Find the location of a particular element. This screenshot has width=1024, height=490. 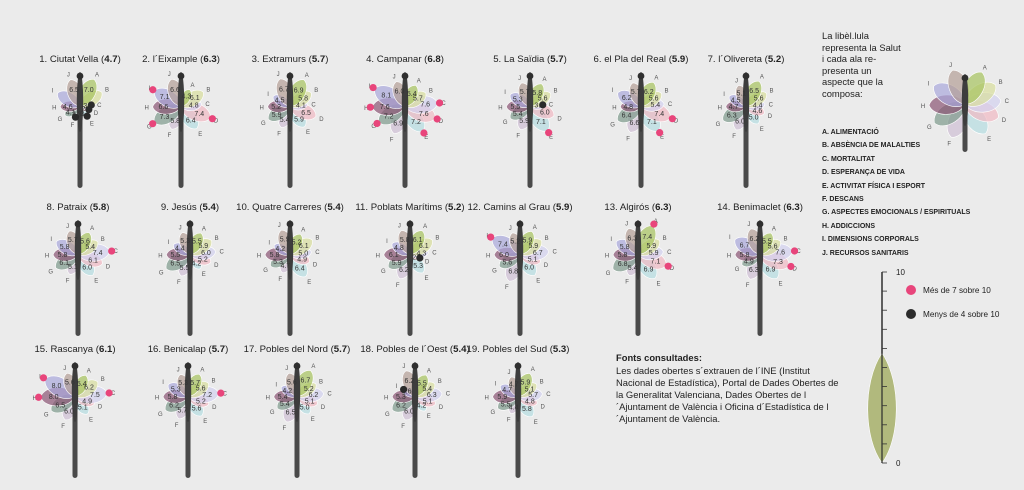

wing-value: 6.5 is located at coordinates (754, 91).